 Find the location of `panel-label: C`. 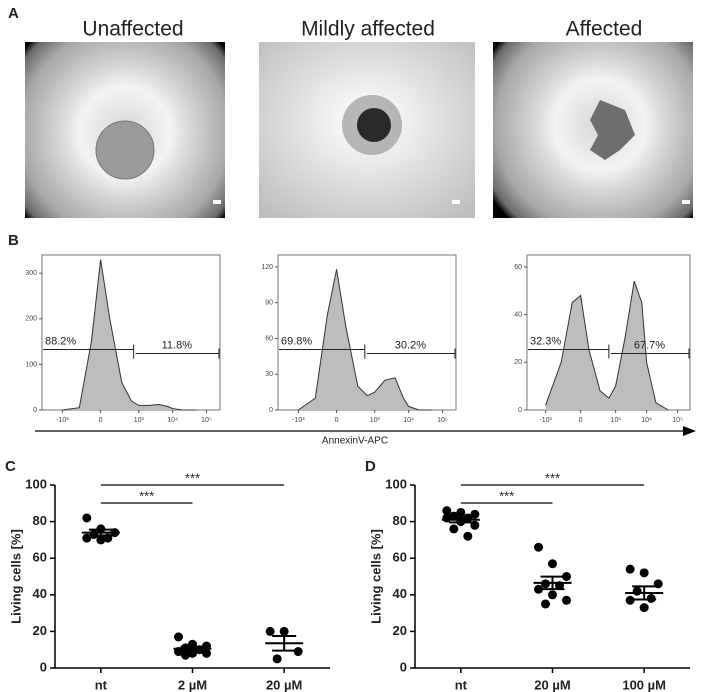

panel-label: C is located at coordinates (10, 466).